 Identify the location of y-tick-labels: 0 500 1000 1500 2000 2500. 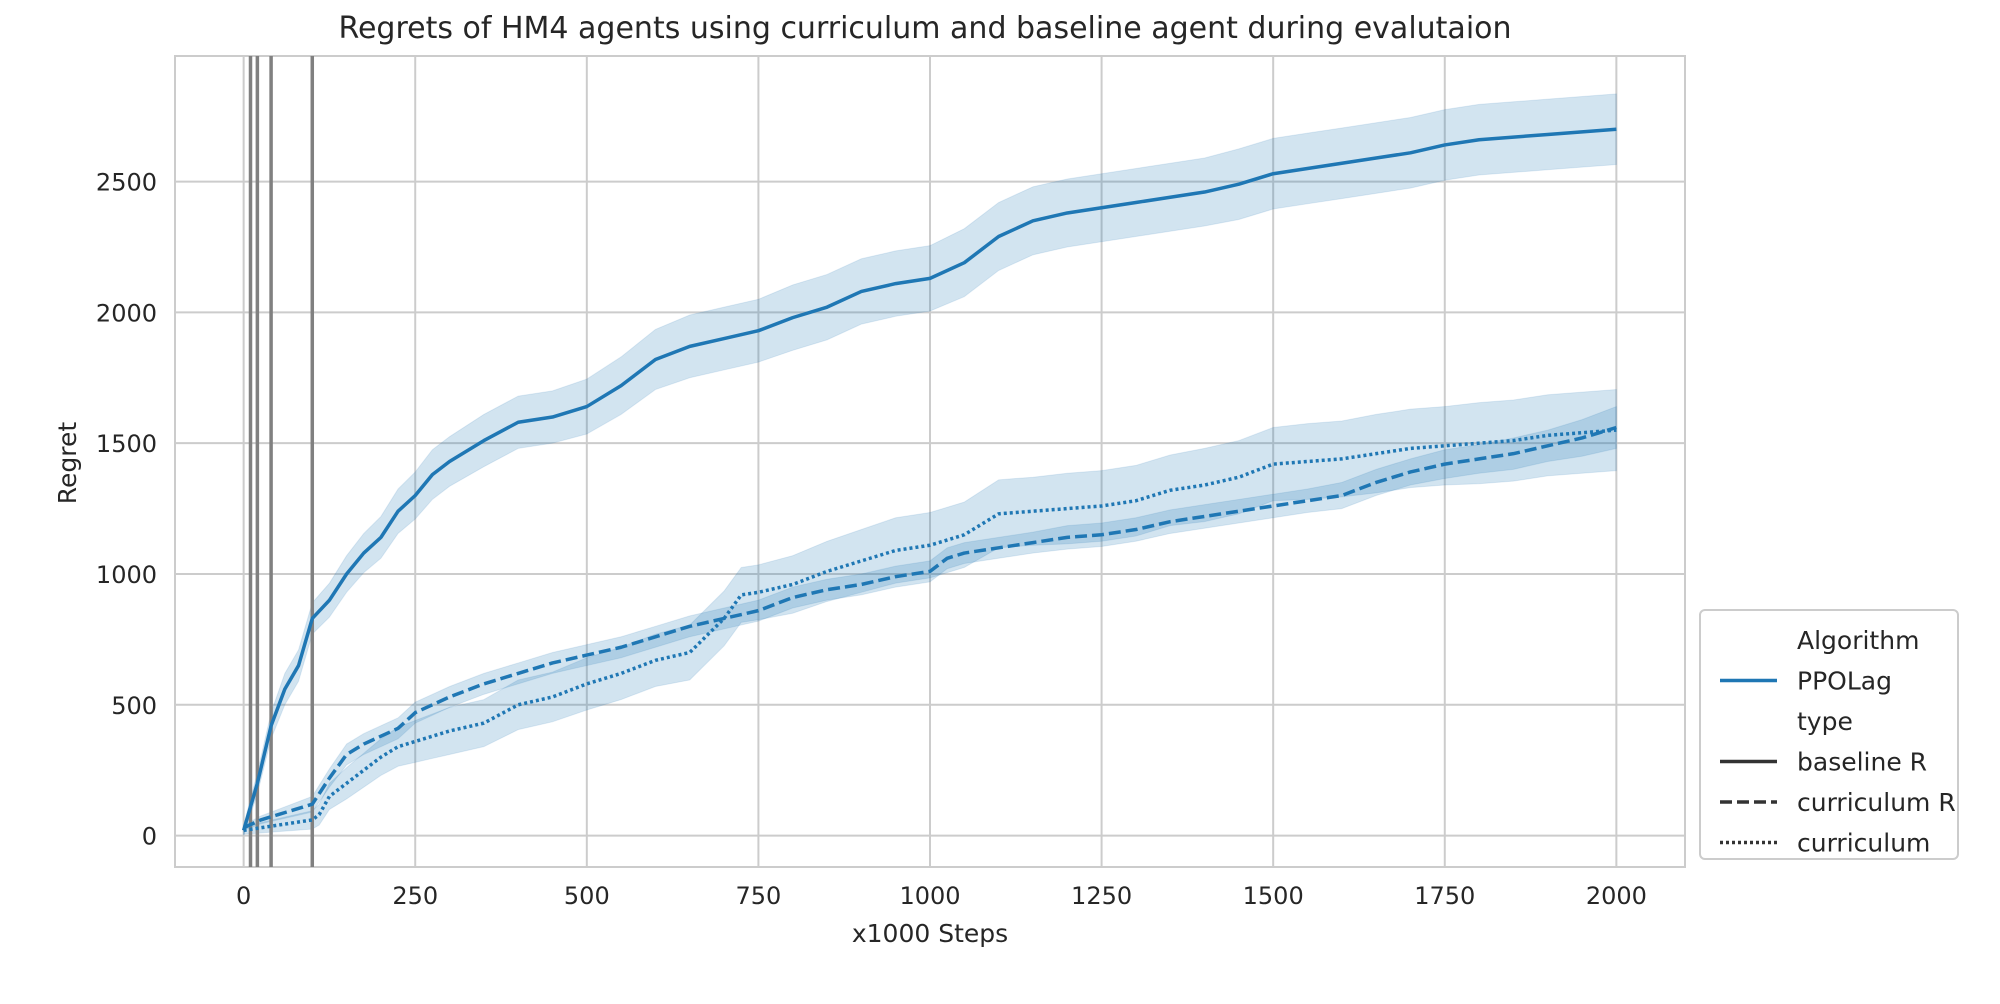
(126, 510).